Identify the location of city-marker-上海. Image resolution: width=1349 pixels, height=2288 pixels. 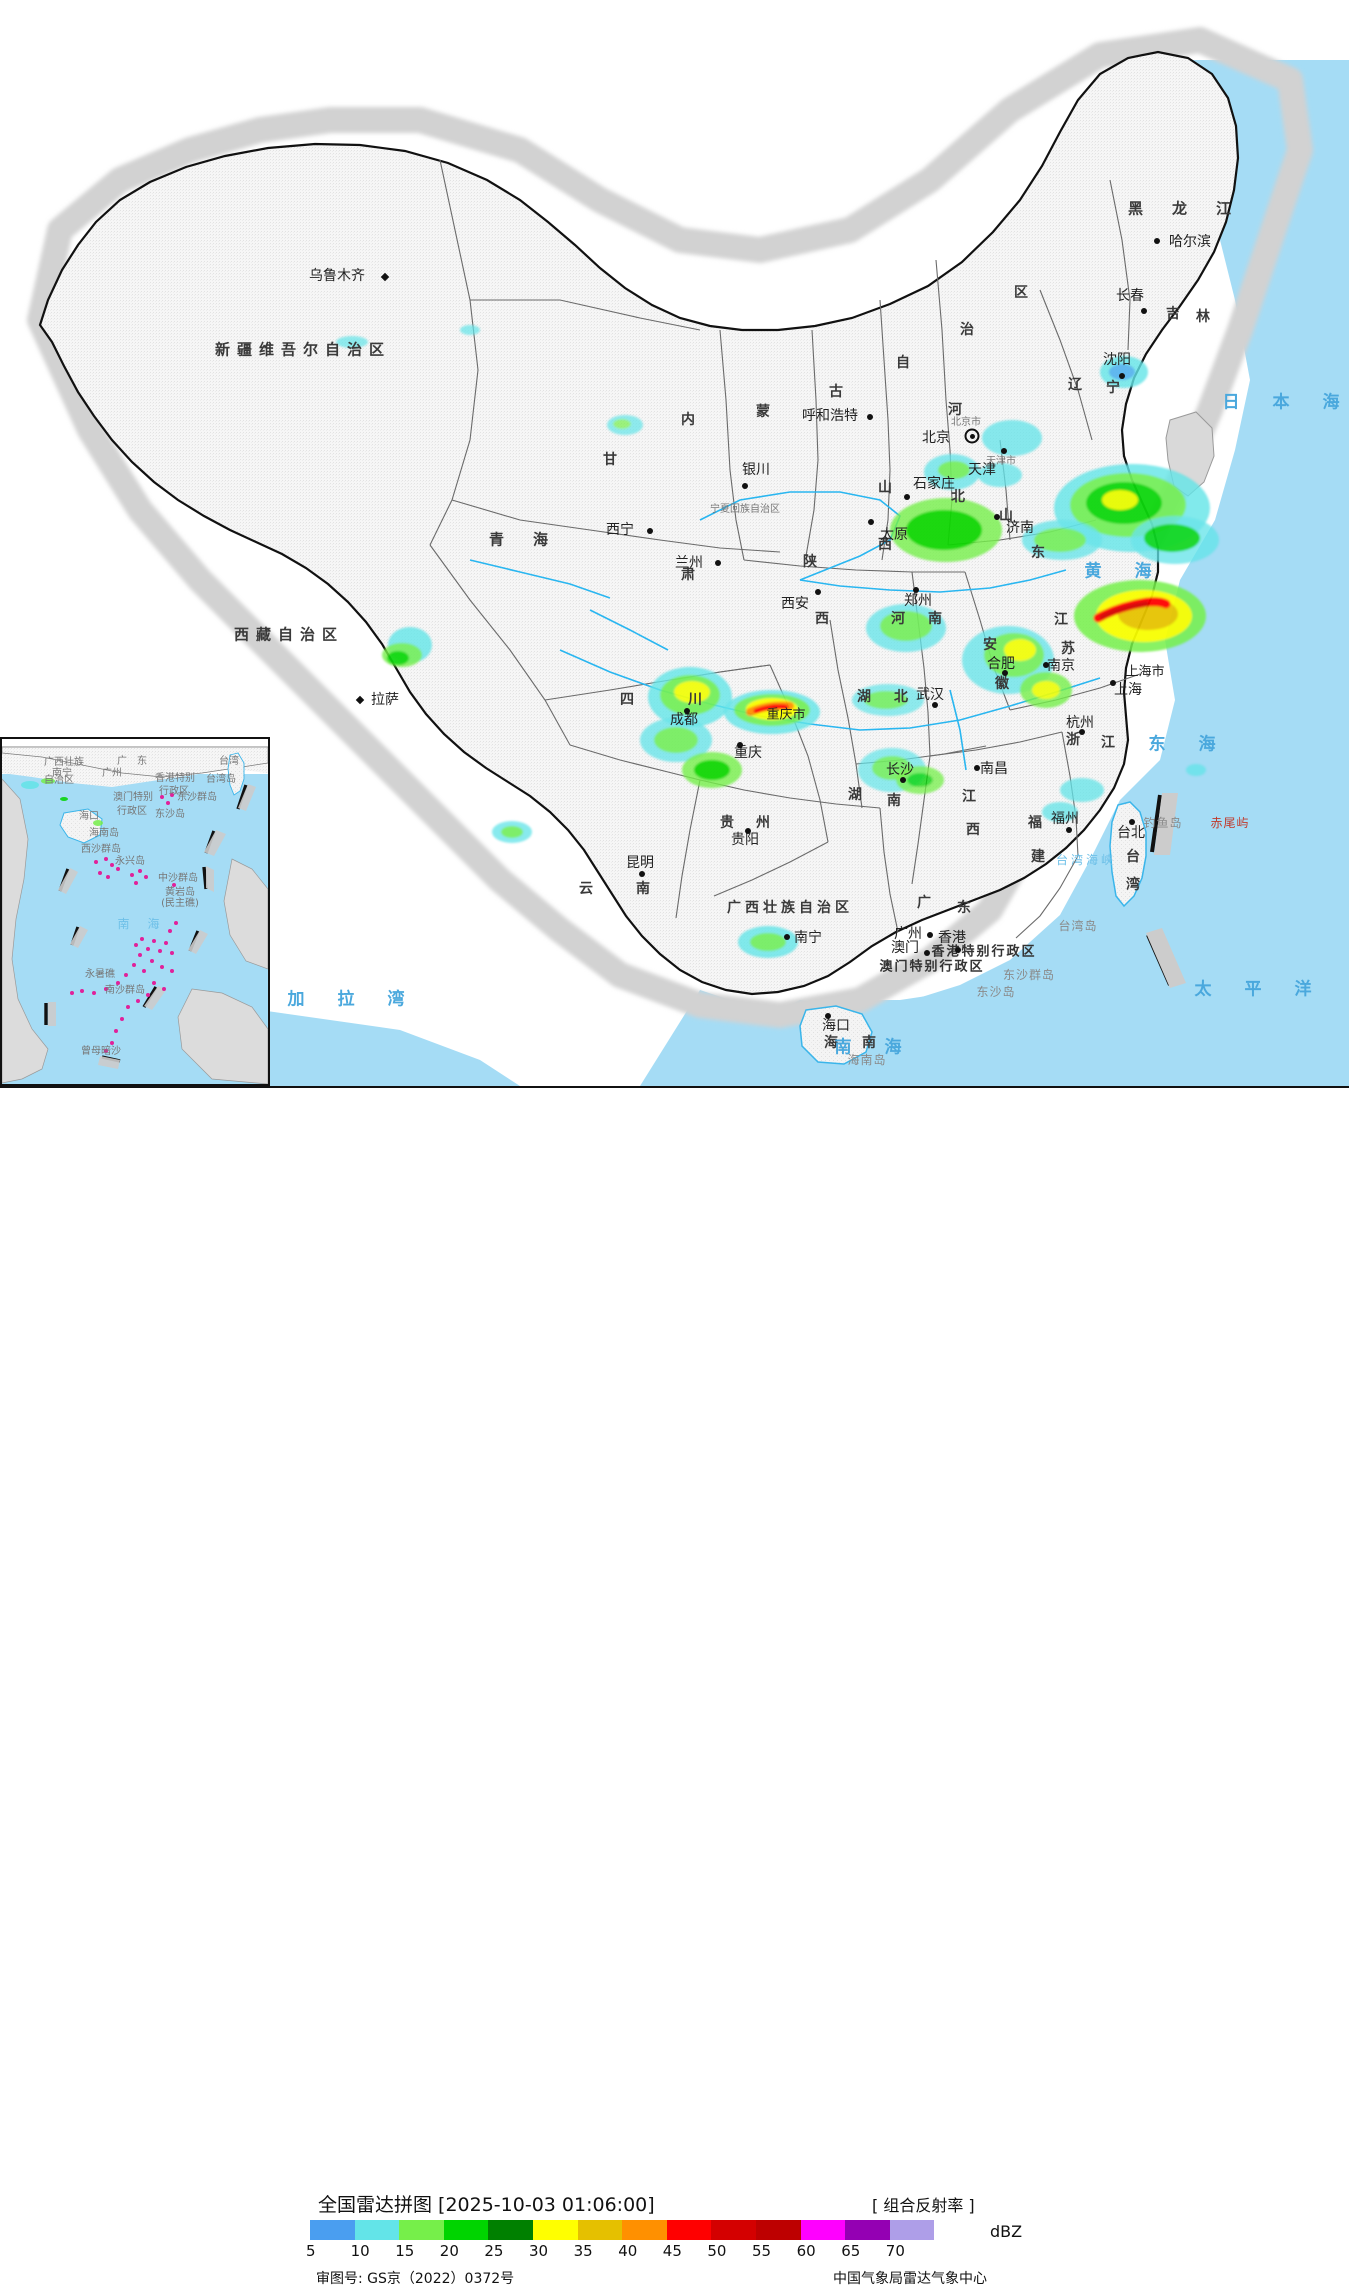
(1113, 683).